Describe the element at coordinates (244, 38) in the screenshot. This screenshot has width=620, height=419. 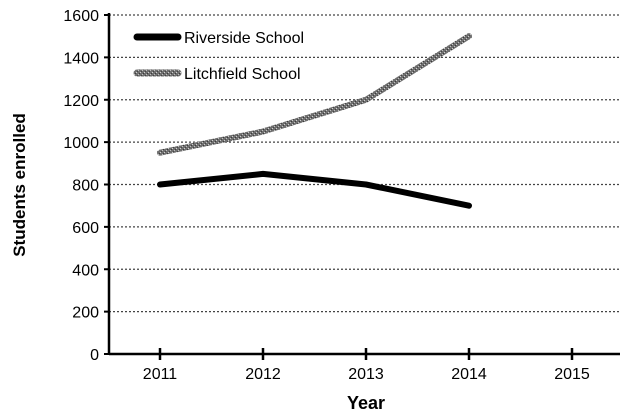
I see `legend-label-riverside: Riverside School` at that location.